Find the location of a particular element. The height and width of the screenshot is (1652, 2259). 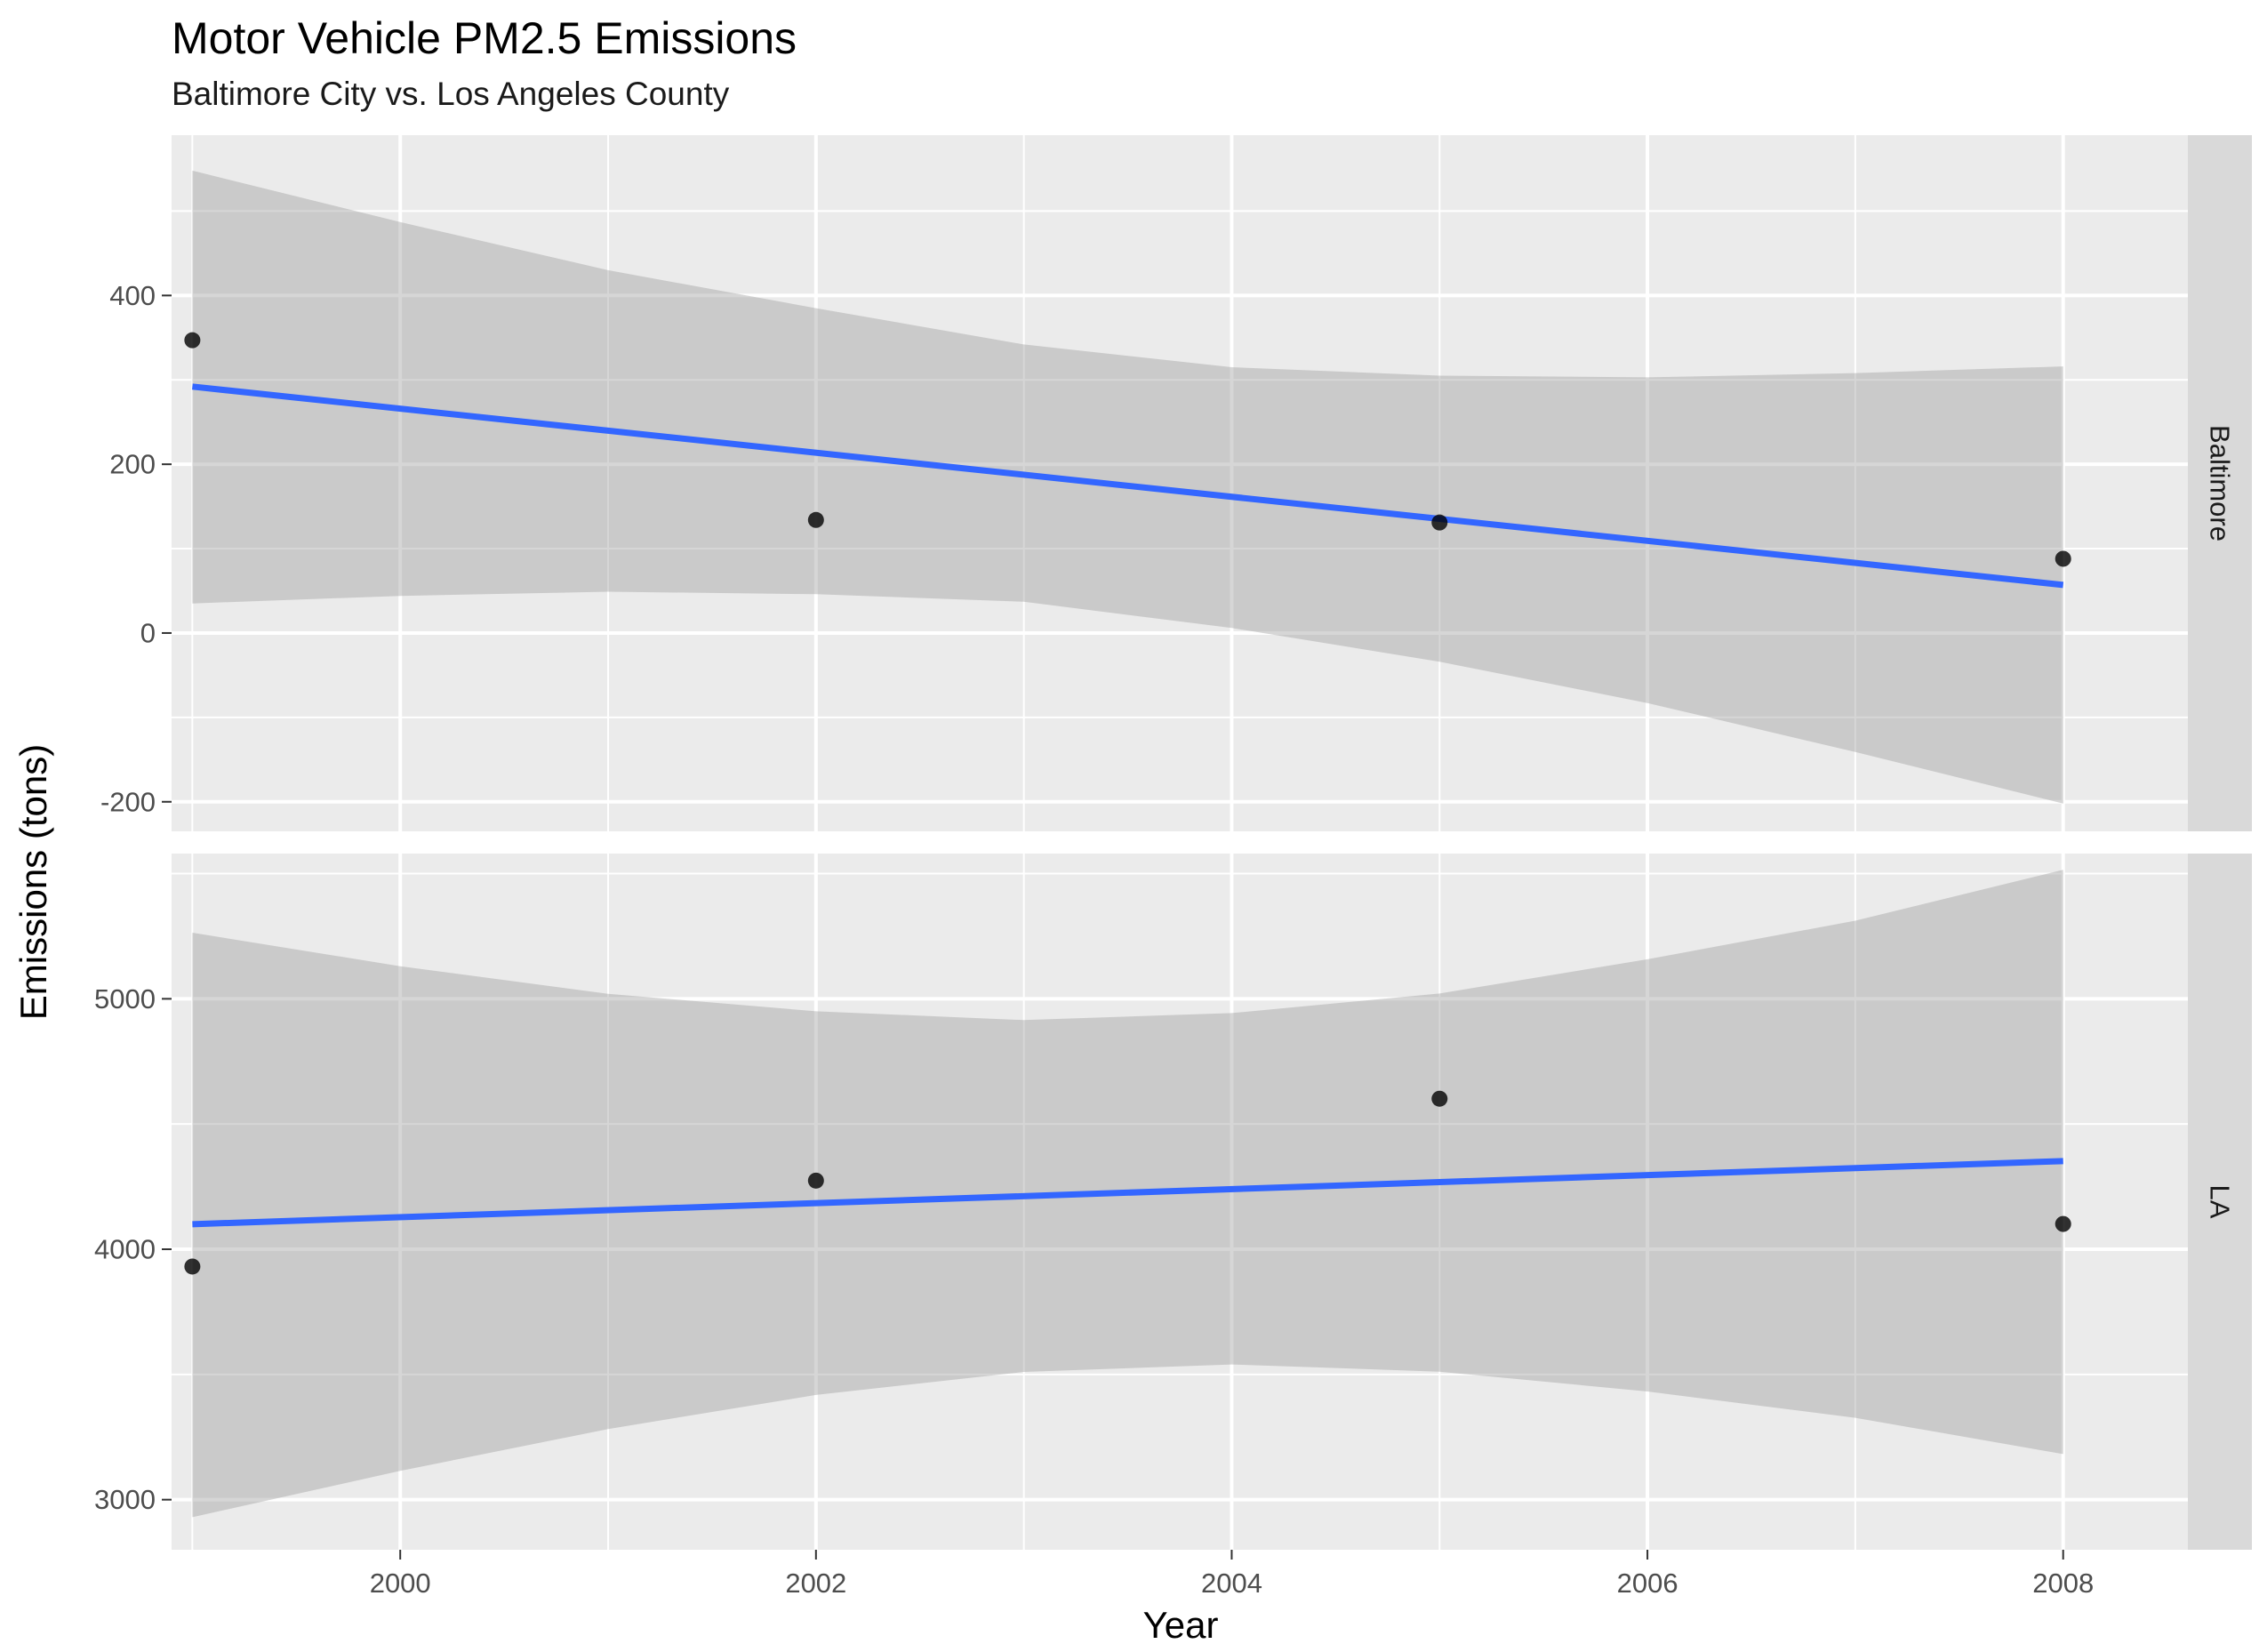

x-tick-label: 2000 is located at coordinates (400, 1584).